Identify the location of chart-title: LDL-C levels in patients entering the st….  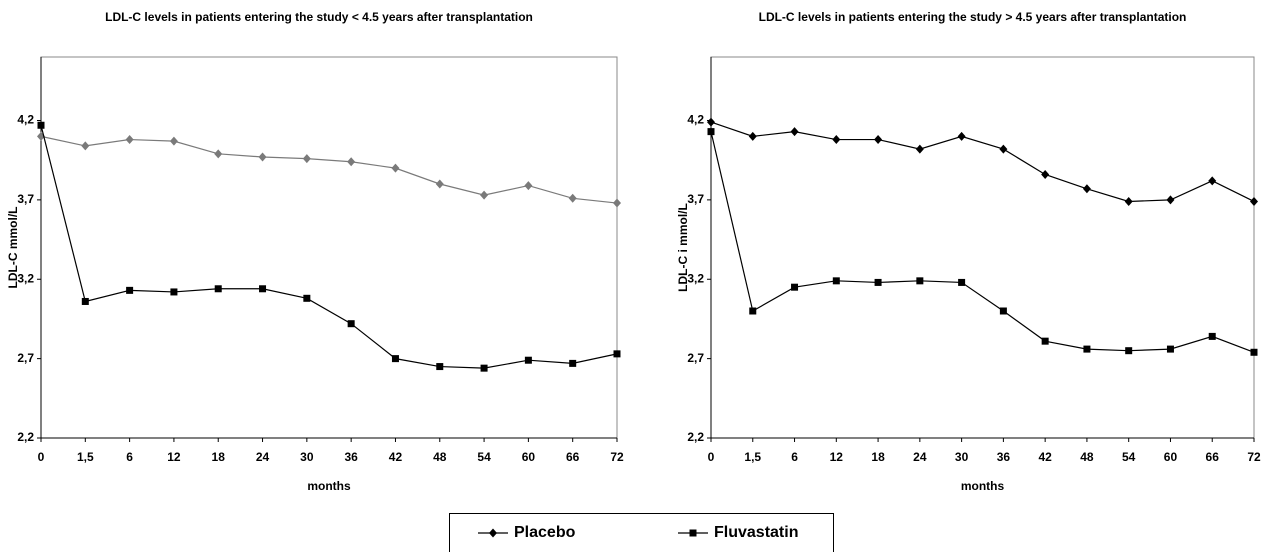
(319, 17).